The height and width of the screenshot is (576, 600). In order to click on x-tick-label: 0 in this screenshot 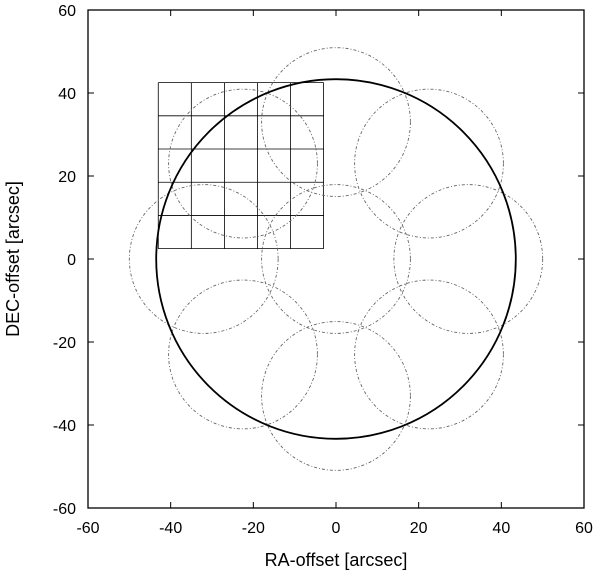, I will do `click(336, 528)`.